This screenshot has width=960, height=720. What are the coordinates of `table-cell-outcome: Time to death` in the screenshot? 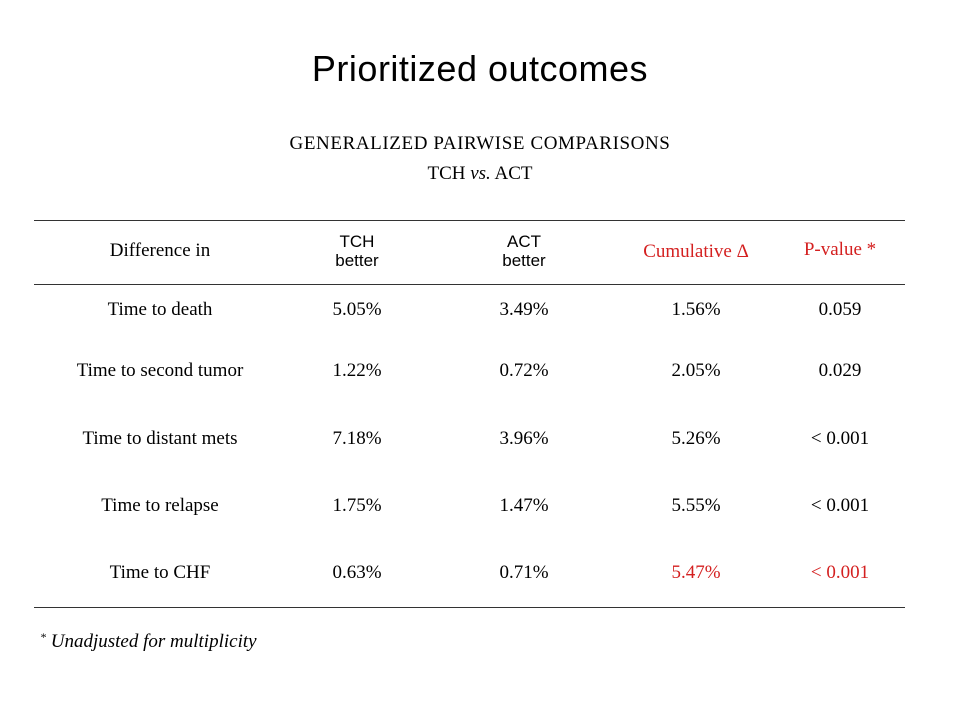 It's located at (160, 309).